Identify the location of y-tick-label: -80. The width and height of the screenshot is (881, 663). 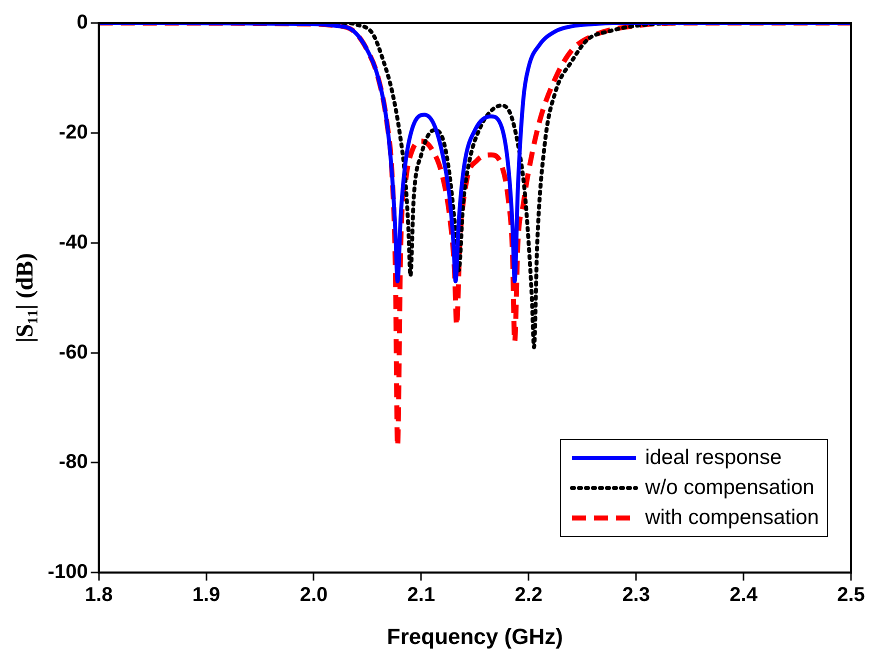
(73, 462).